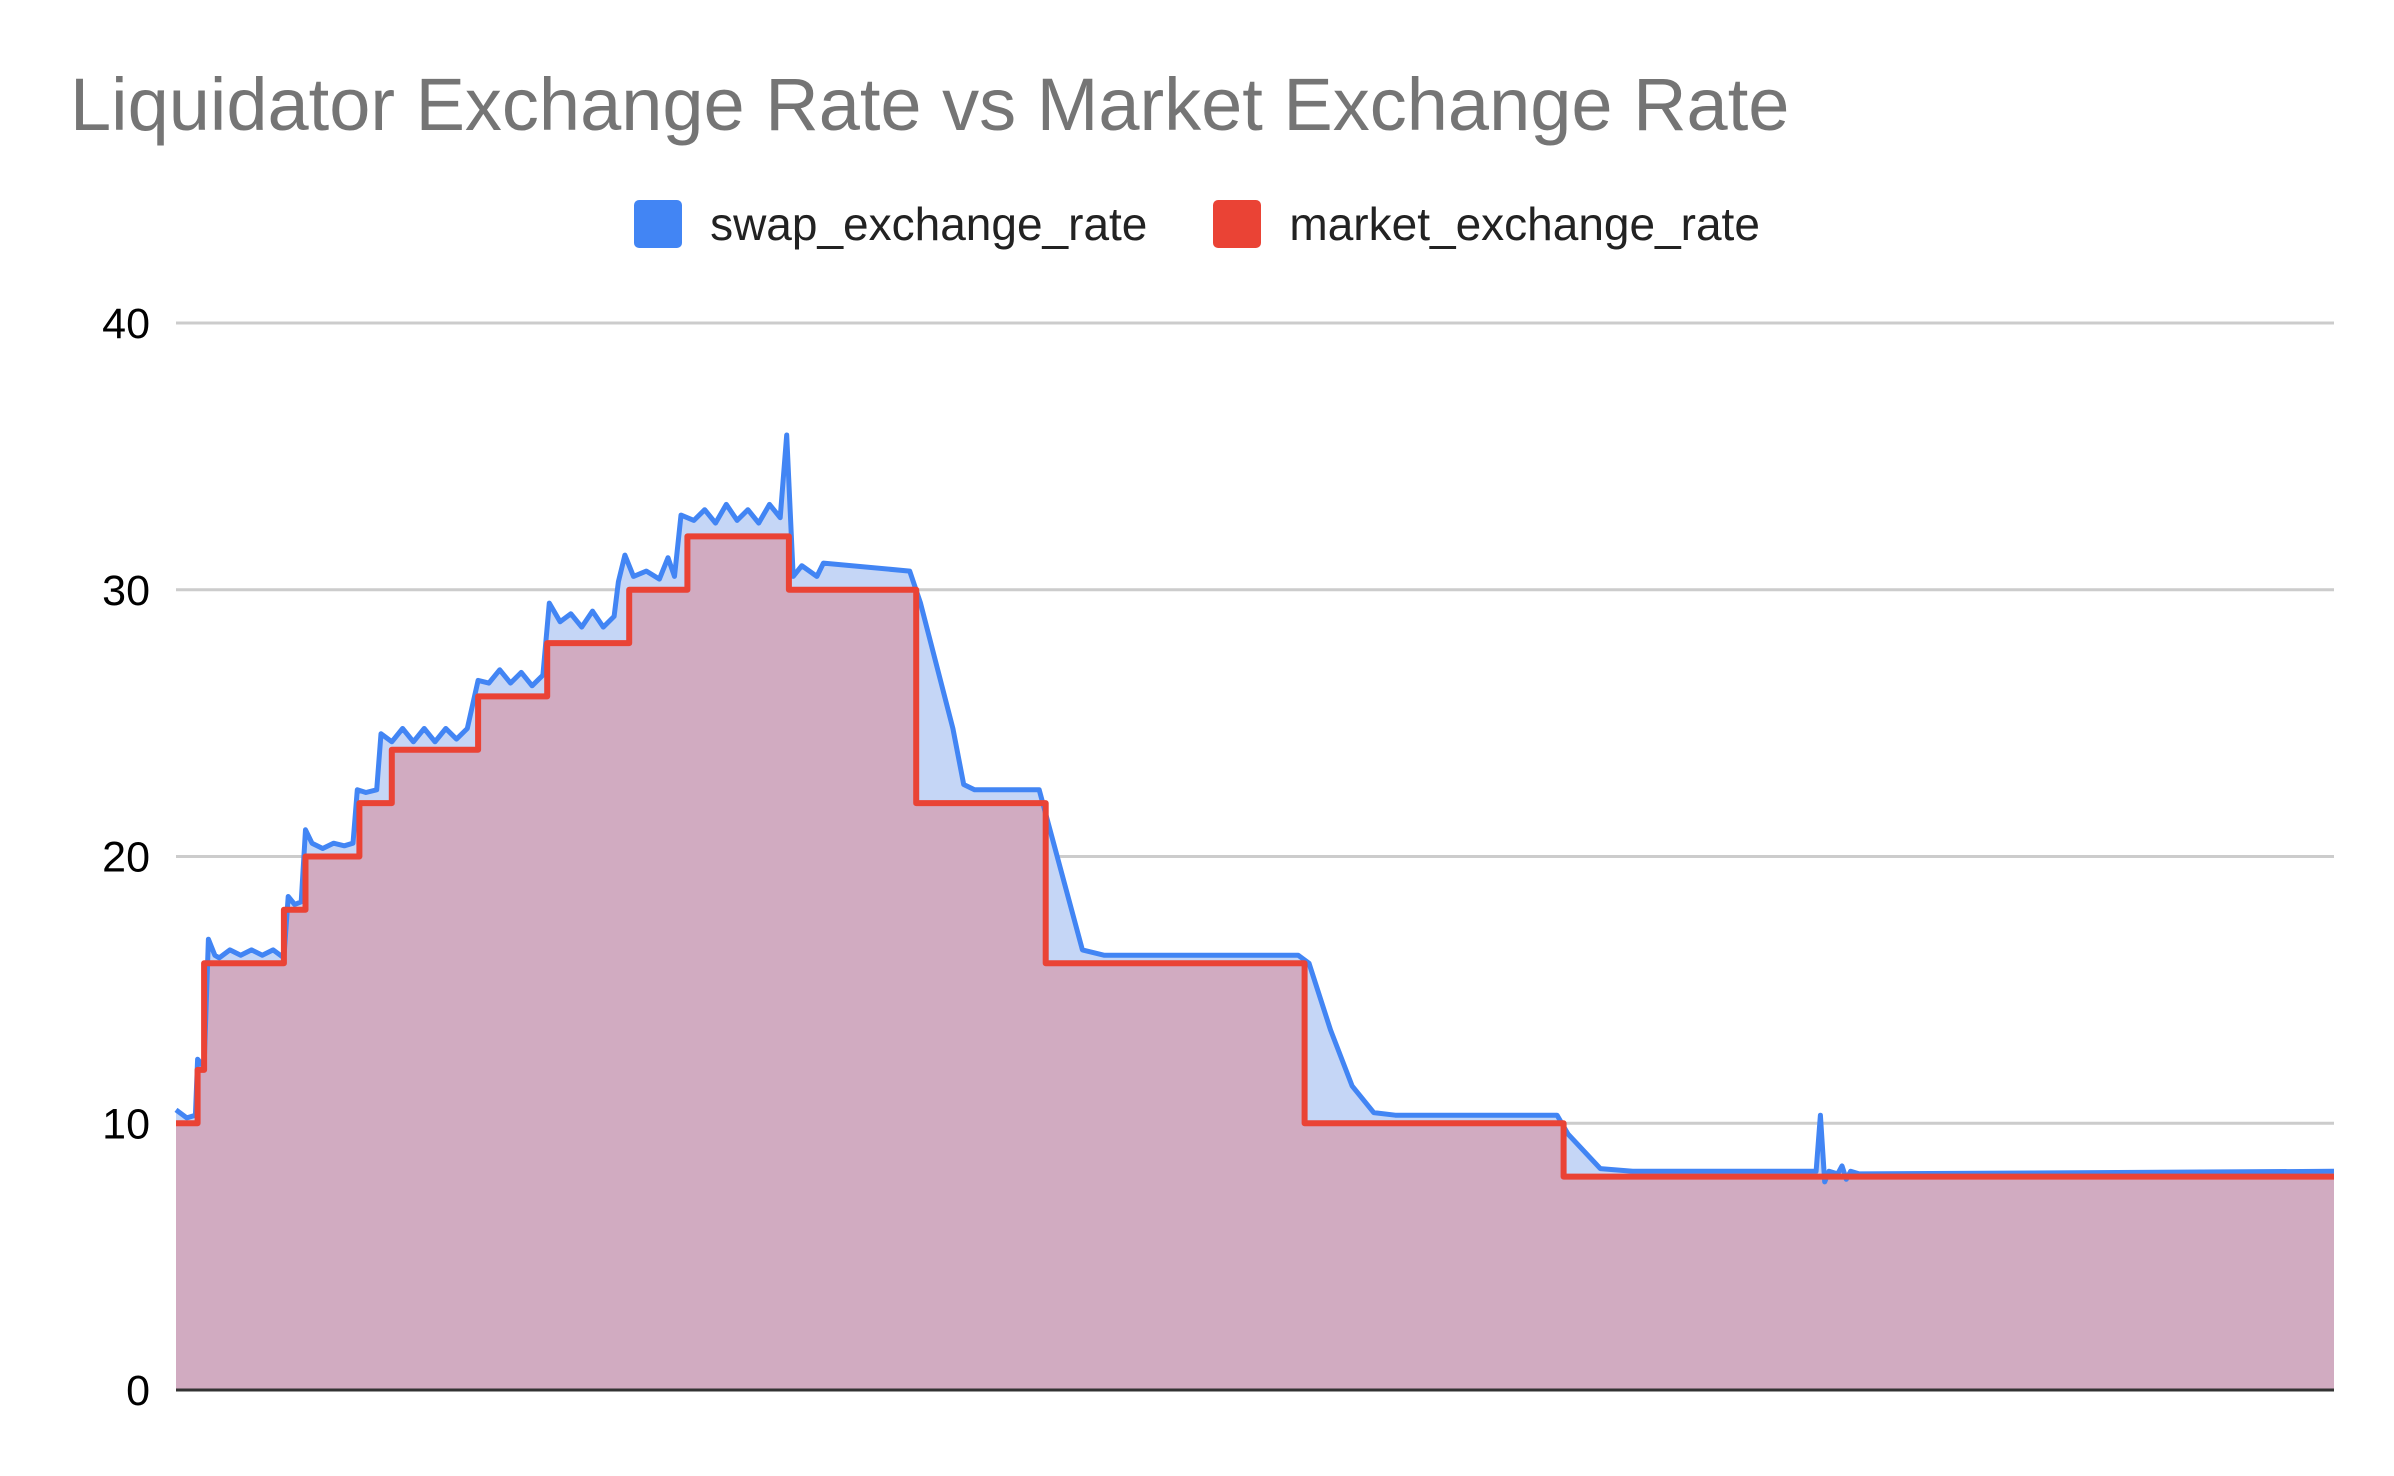 Image resolution: width=2394 pixels, height=1476 pixels. What do you see at coordinates (126, 324) in the screenshot?
I see `y-tick-label-40: 40` at bounding box center [126, 324].